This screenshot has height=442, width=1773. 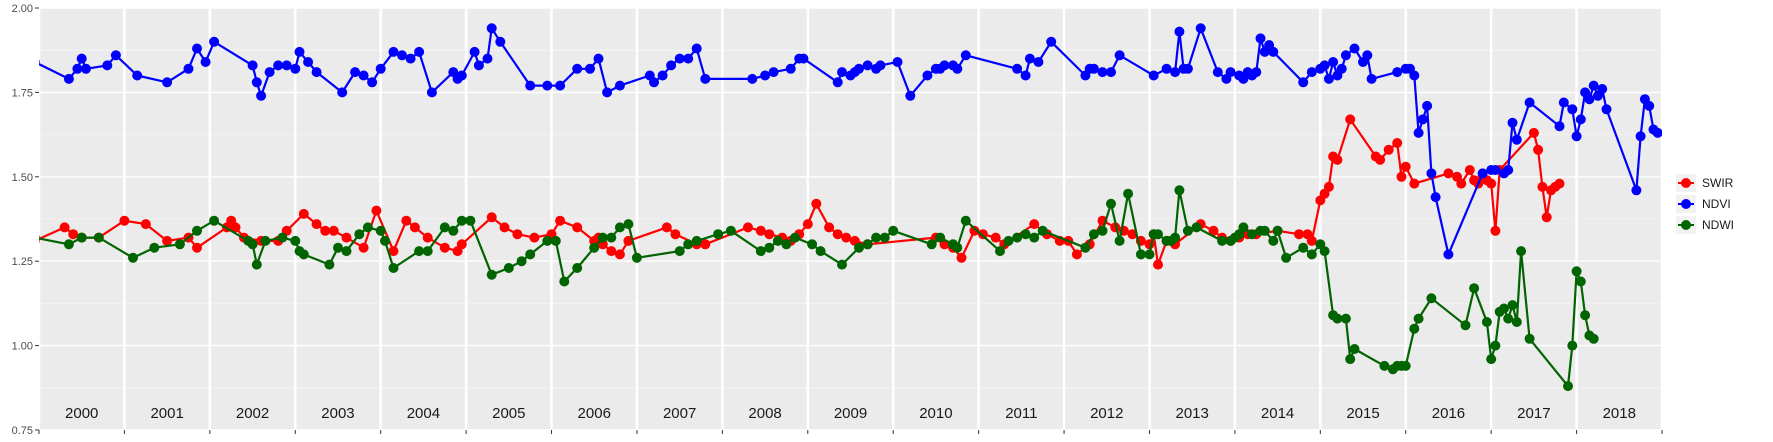 I want to click on year-label: 2011, so click(x=1021, y=413).